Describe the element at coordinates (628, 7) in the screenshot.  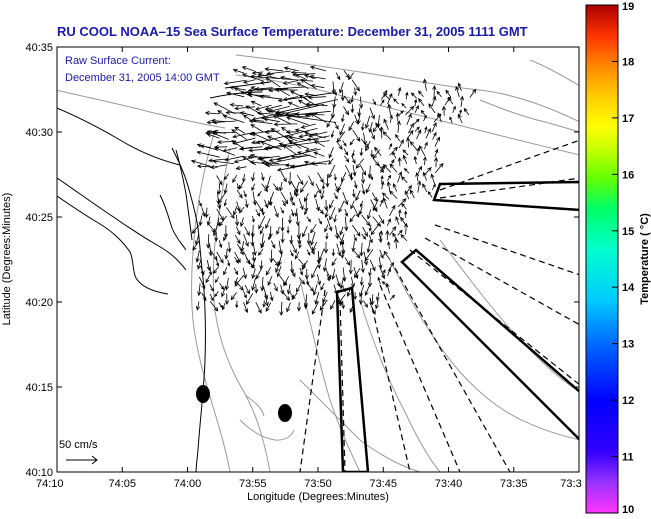
I see `colorbar-tick-label: 19` at that location.